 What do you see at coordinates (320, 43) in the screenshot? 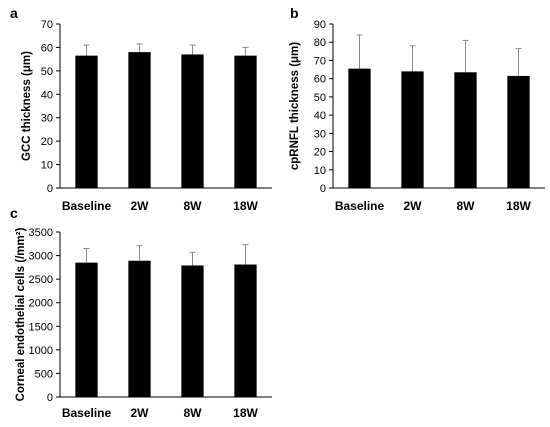
I see `y-tick-label-b: 80` at bounding box center [320, 43].